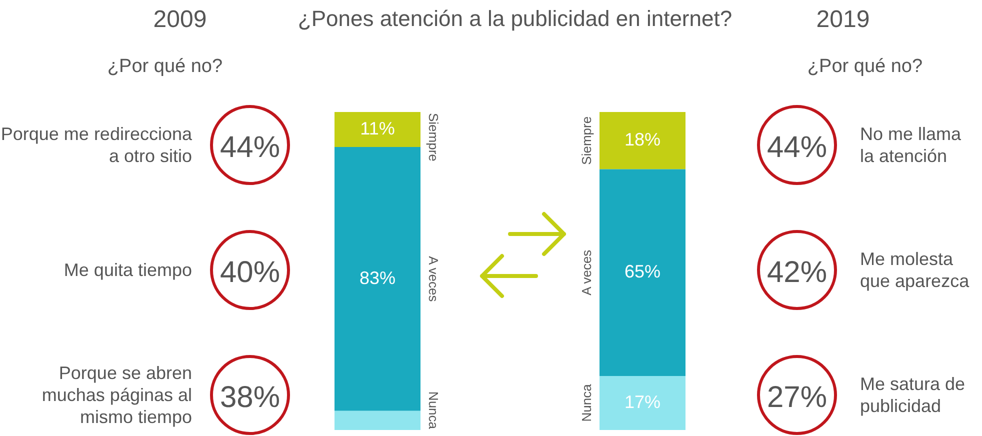 This screenshot has height=436, width=982. I want to click on data-label: 83%, so click(377, 278).